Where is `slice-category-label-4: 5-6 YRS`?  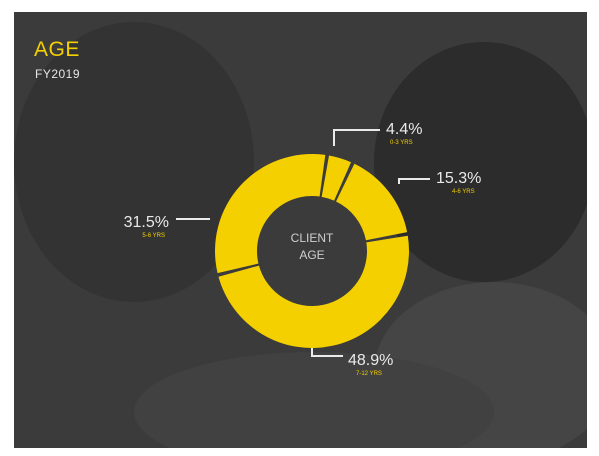
slice-category-label-4: 5-6 YRS is located at coordinates (153, 236).